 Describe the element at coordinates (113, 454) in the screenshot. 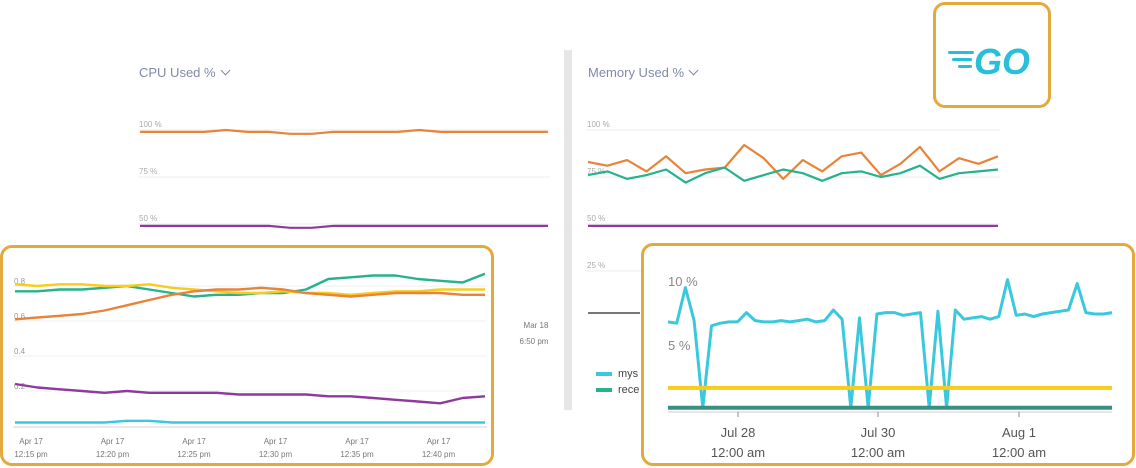

I see `x-tick-label: 12:20 pm` at that location.